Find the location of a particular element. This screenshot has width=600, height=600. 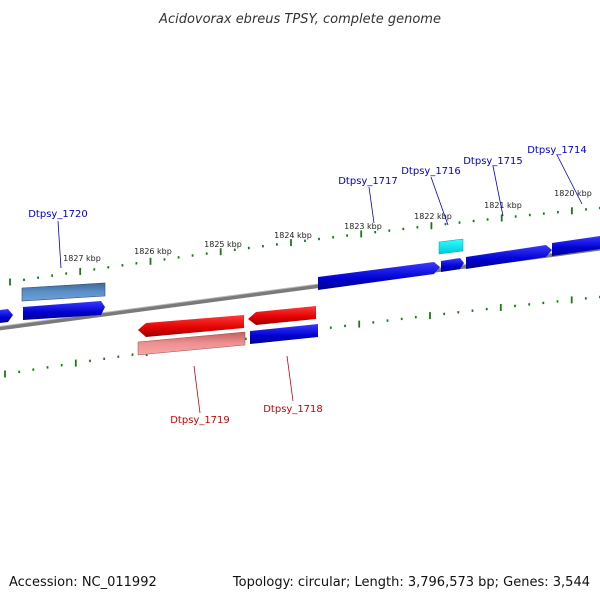

outer-scale-track is located at coordinates (304, 246).